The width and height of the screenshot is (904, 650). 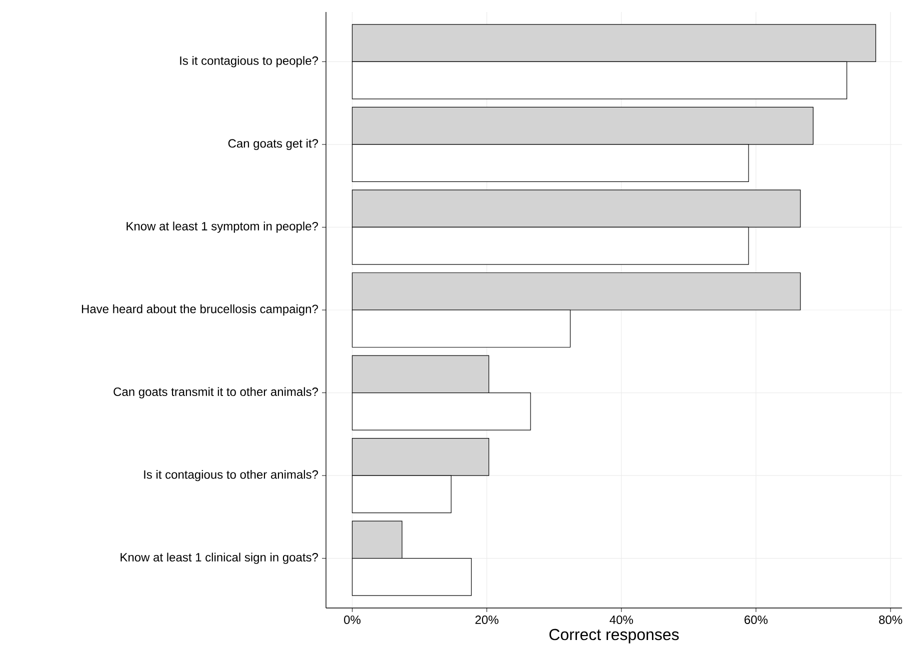 What do you see at coordinates (249, 62) in the screenshot?
I see `y-tick-label: Is it contagious to people?` at bounding box center [249, 62].